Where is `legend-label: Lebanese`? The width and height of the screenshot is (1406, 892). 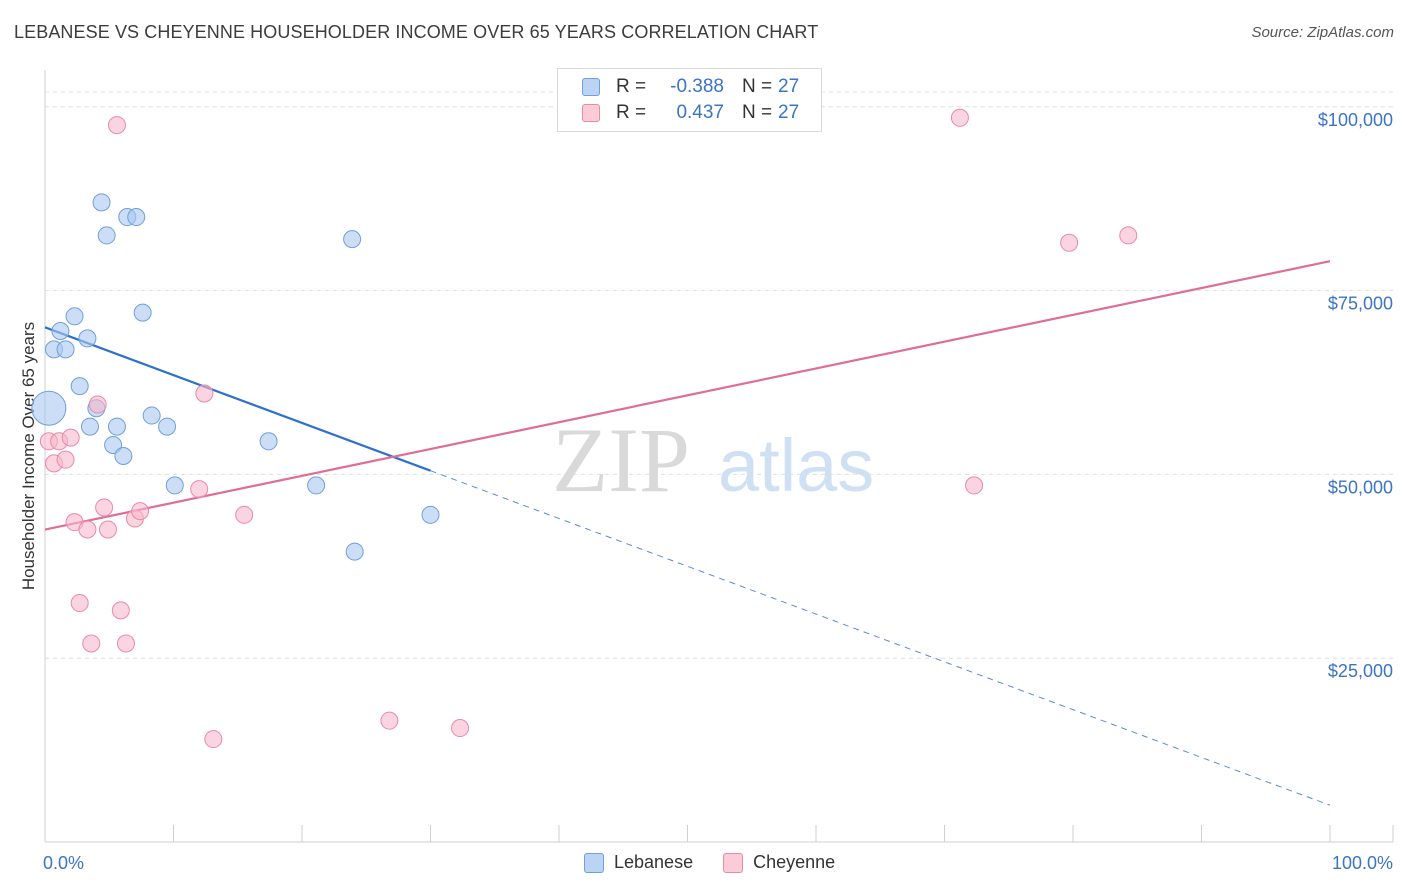 legend-label: Lebanese is located at coordinates (654, 862).